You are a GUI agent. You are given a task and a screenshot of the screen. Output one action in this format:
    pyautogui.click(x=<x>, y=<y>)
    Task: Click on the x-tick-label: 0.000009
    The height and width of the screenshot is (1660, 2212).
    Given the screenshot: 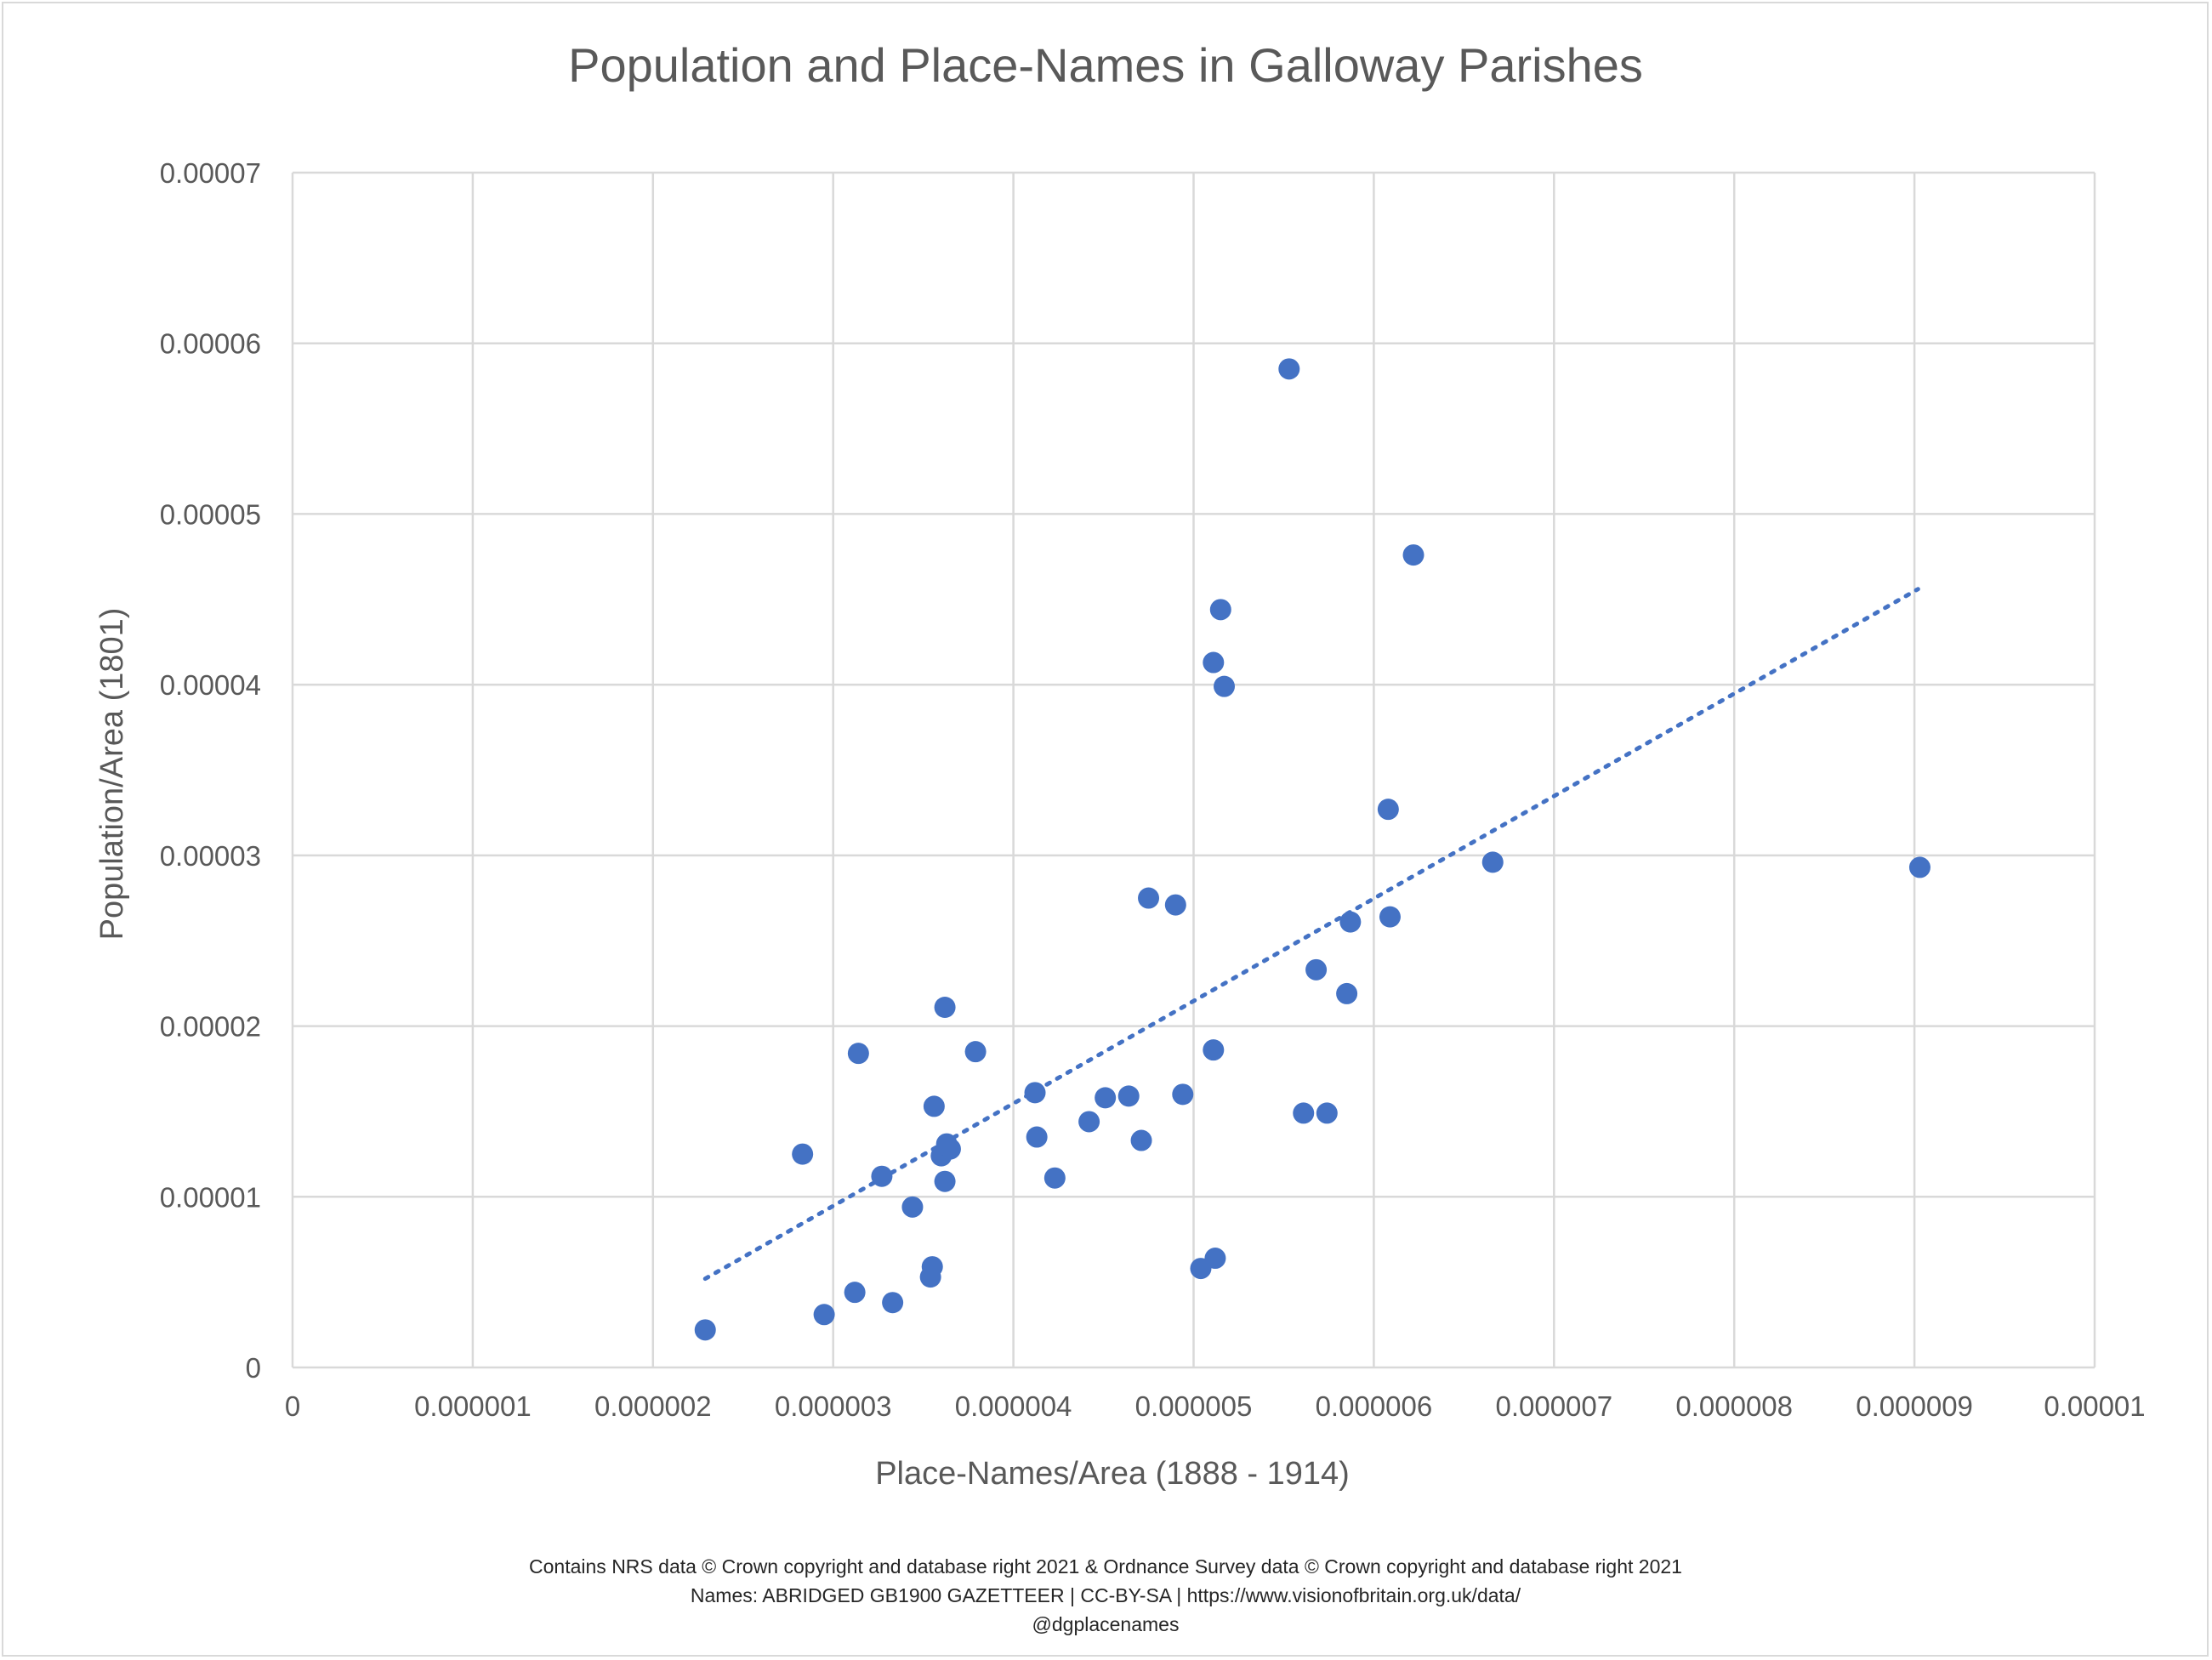 What is the action you would take?
    pyautogui.click(x=1915, y=1406)
    